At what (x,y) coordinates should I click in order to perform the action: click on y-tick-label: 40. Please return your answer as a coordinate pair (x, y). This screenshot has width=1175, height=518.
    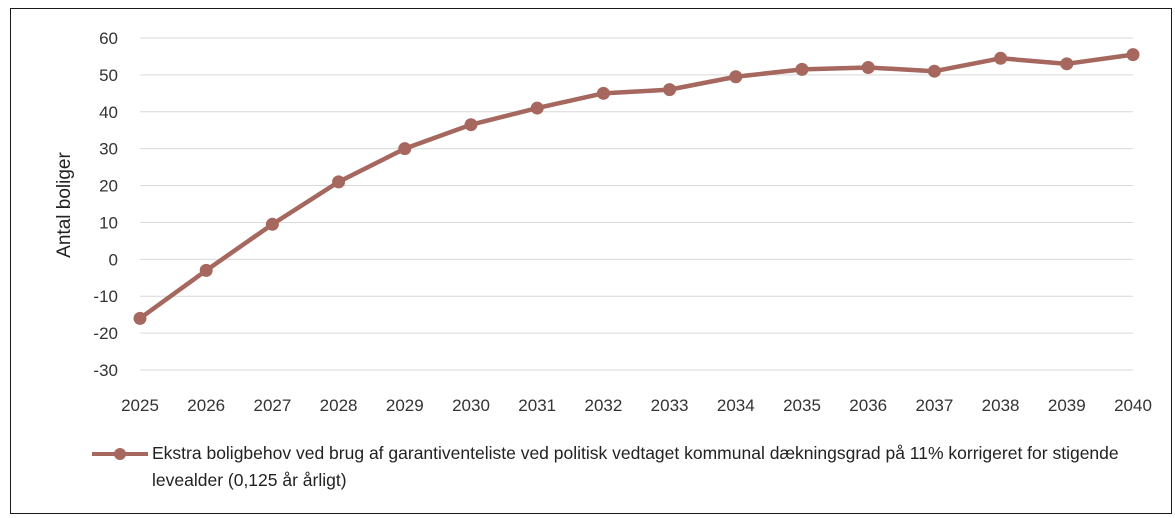
    Looking at the image, I should click on (108, 112).